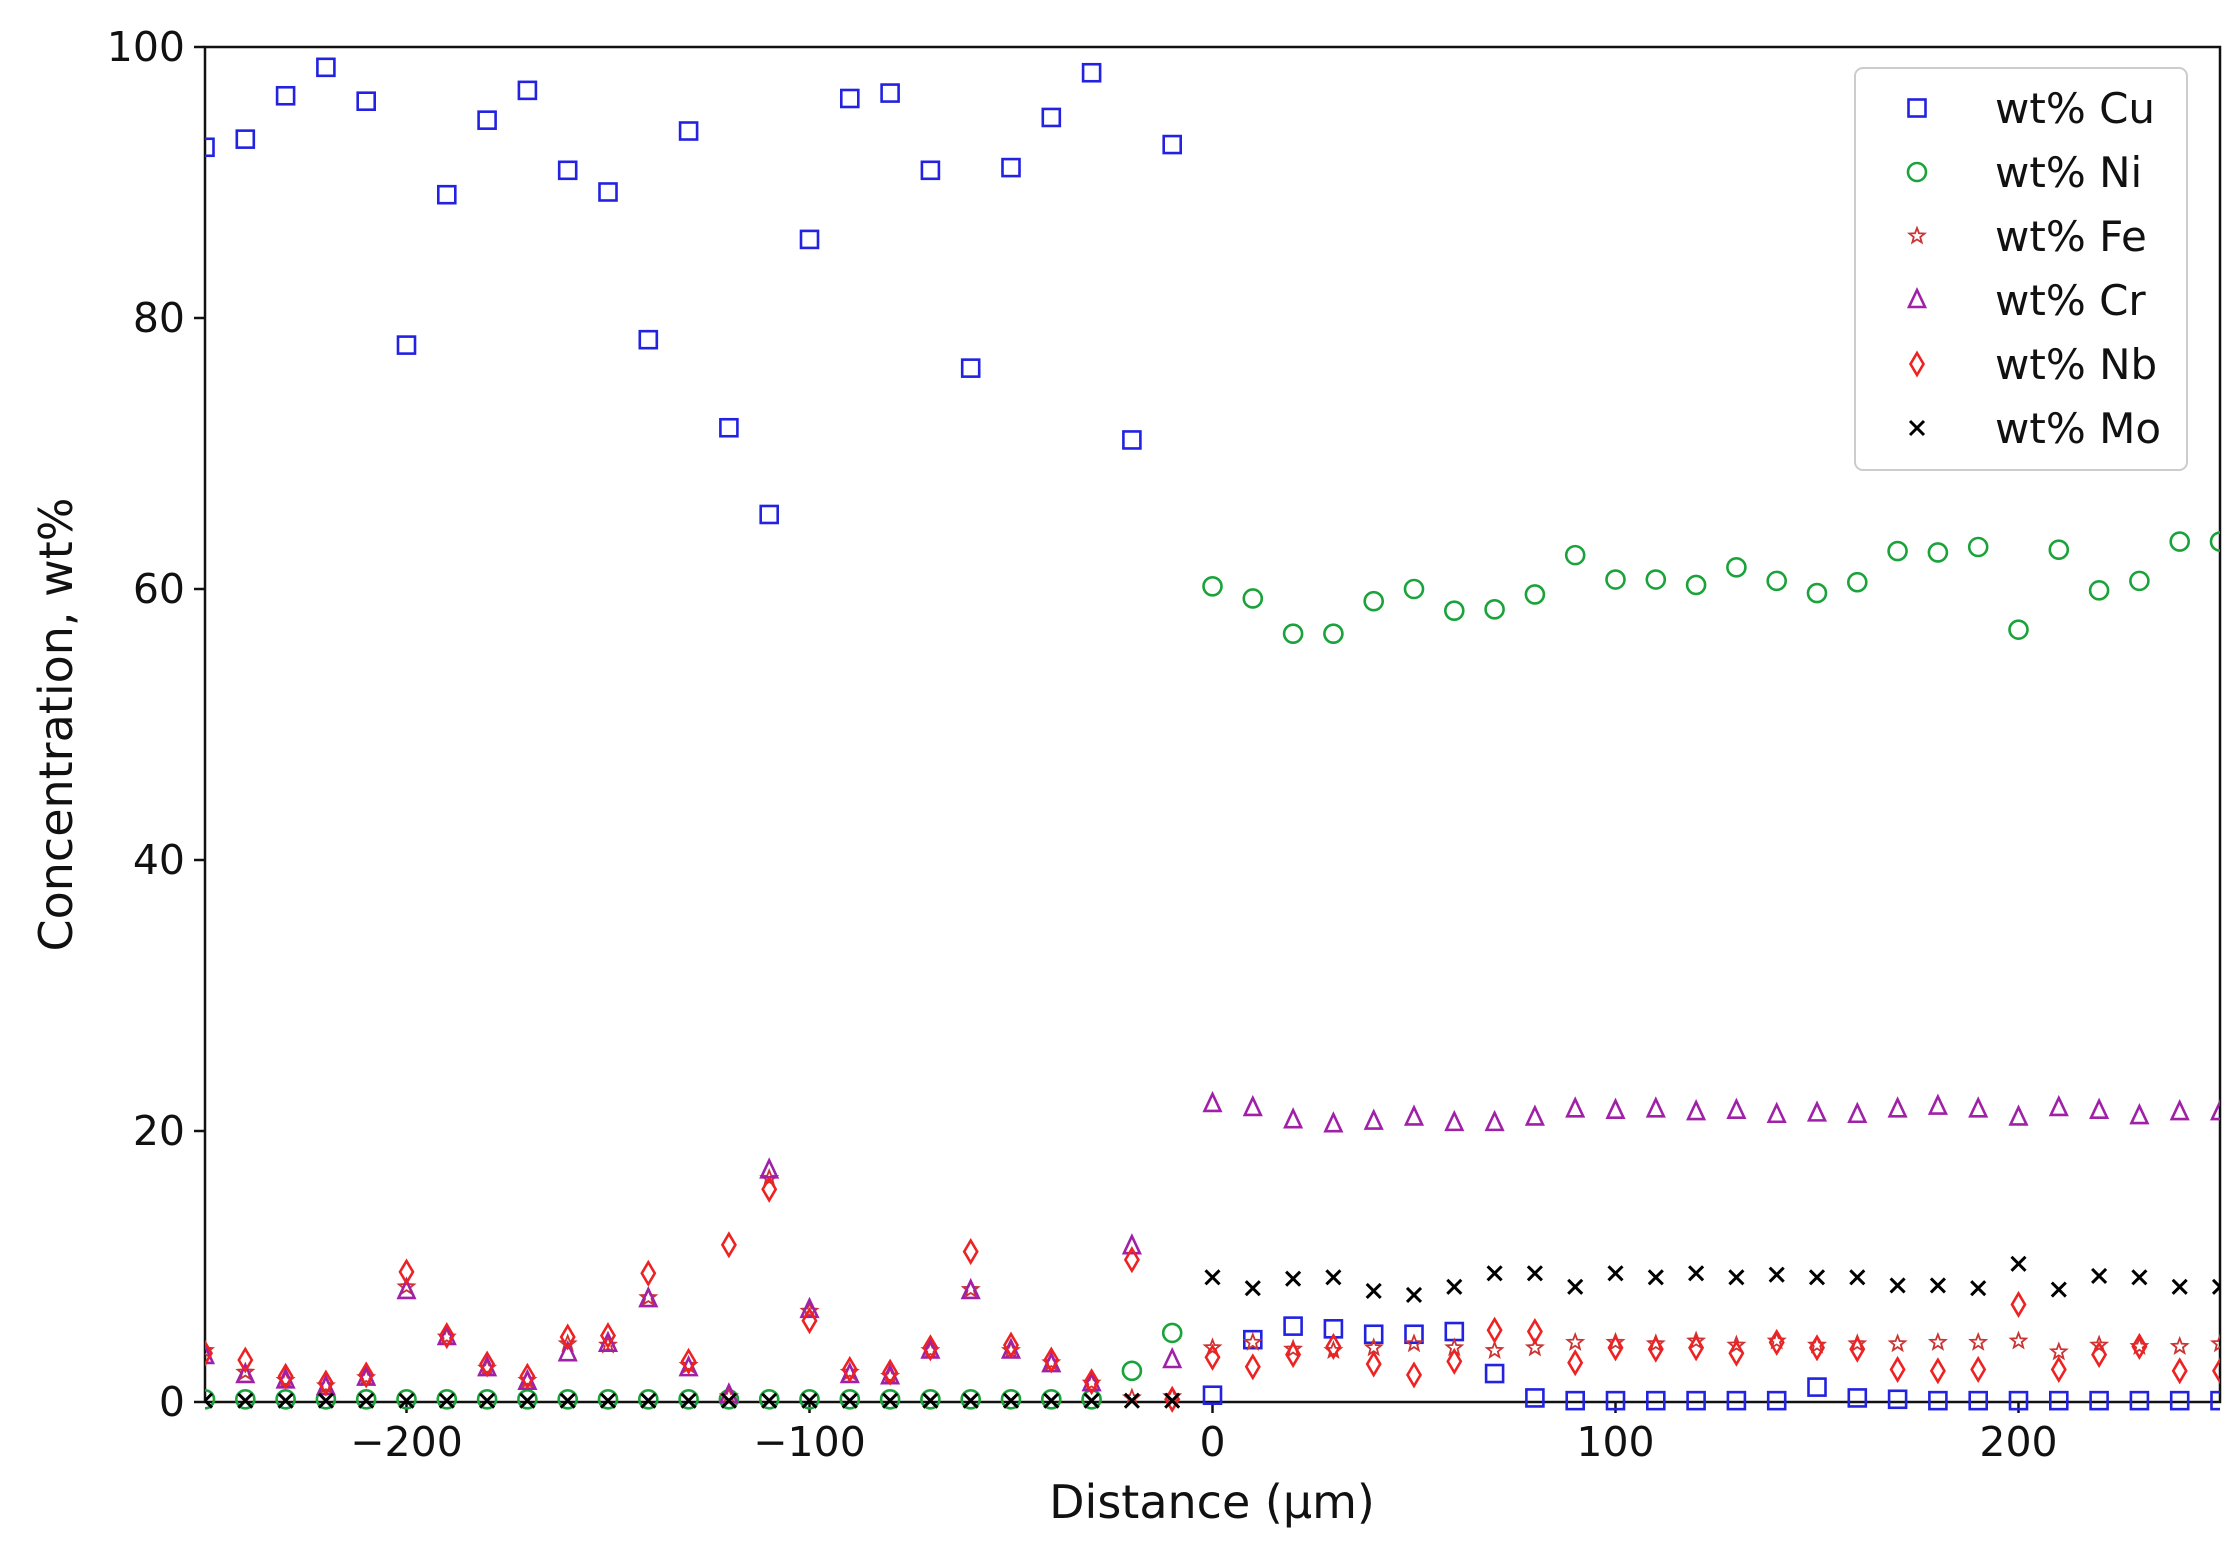 This screenshot has height=1550, width=2239. What do you see at coordinates (809, 1442) in the screenshot?
I see `x-tick-label: −100` at bounding box center [809, 1442].